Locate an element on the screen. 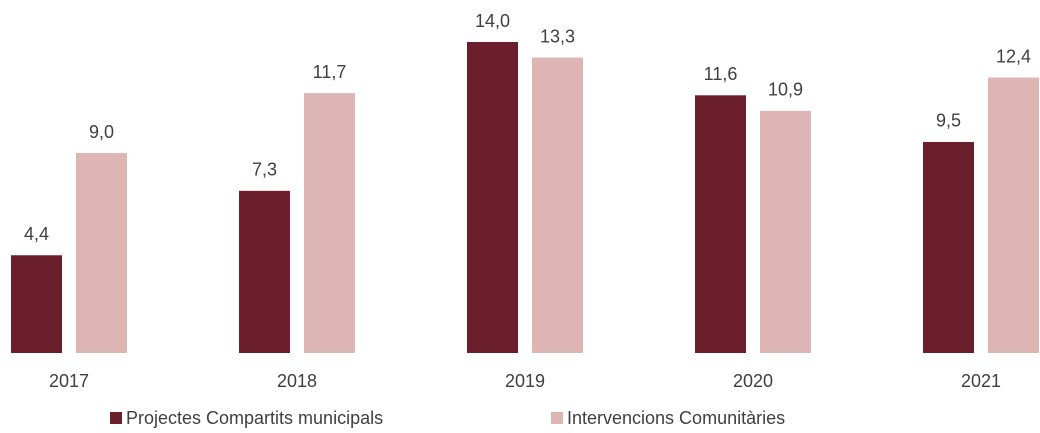 The image size is (1040, 433). value-label: 9,0 is located at coordinates (101, 132).